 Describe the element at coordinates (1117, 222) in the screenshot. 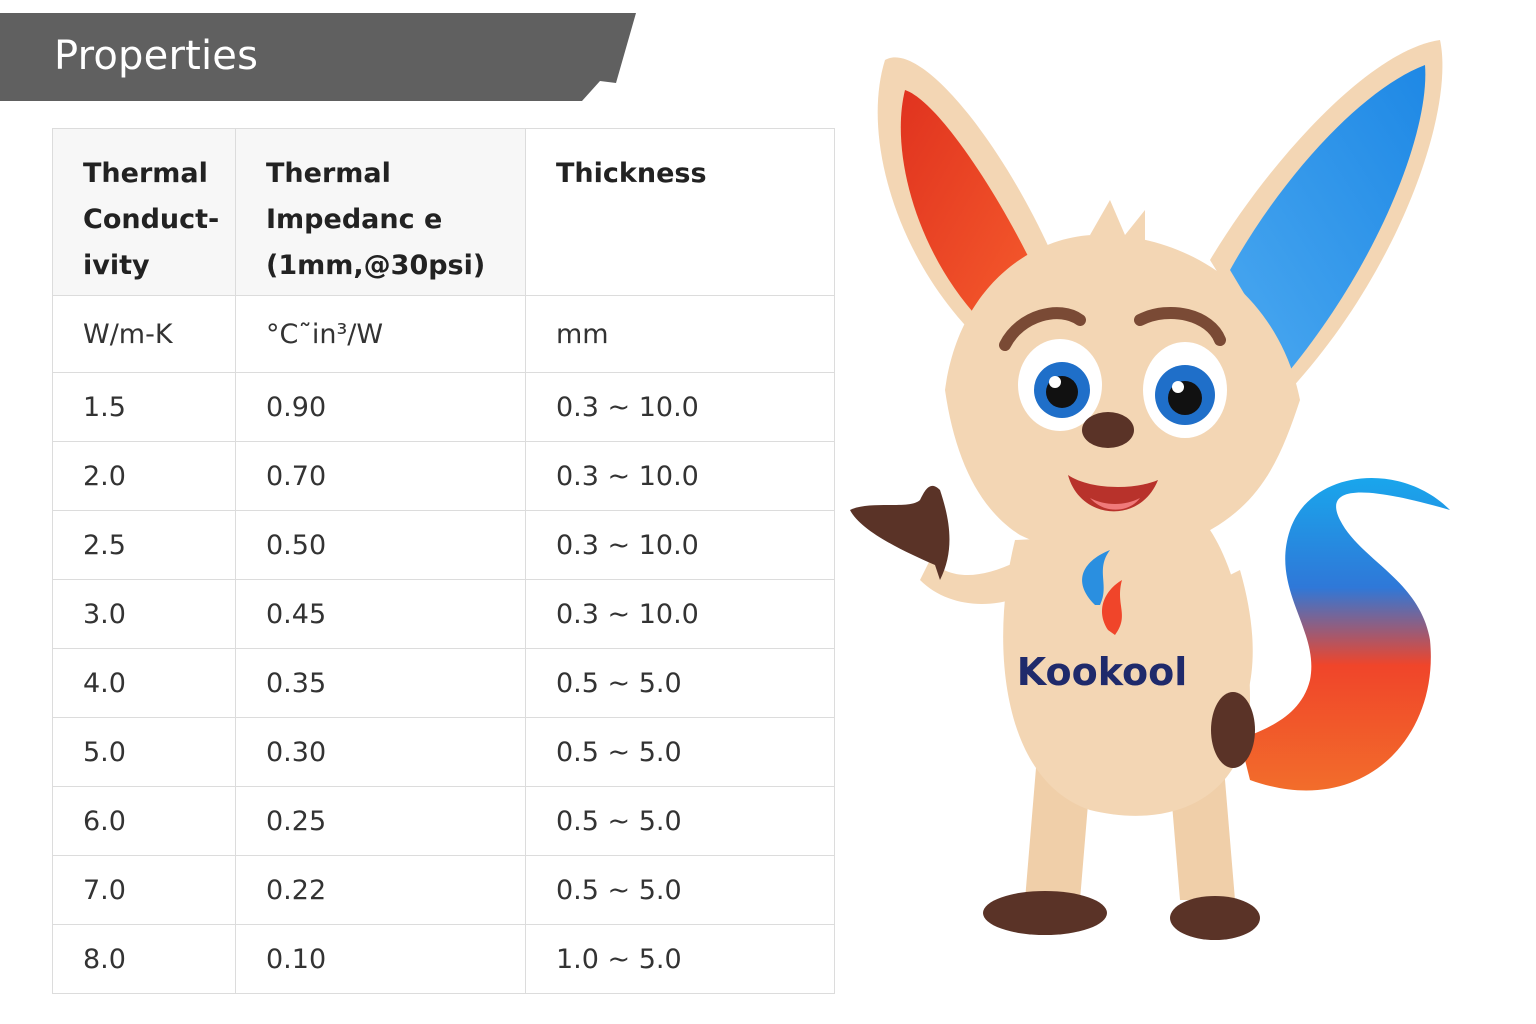

I see `hair-tuft` at that location.